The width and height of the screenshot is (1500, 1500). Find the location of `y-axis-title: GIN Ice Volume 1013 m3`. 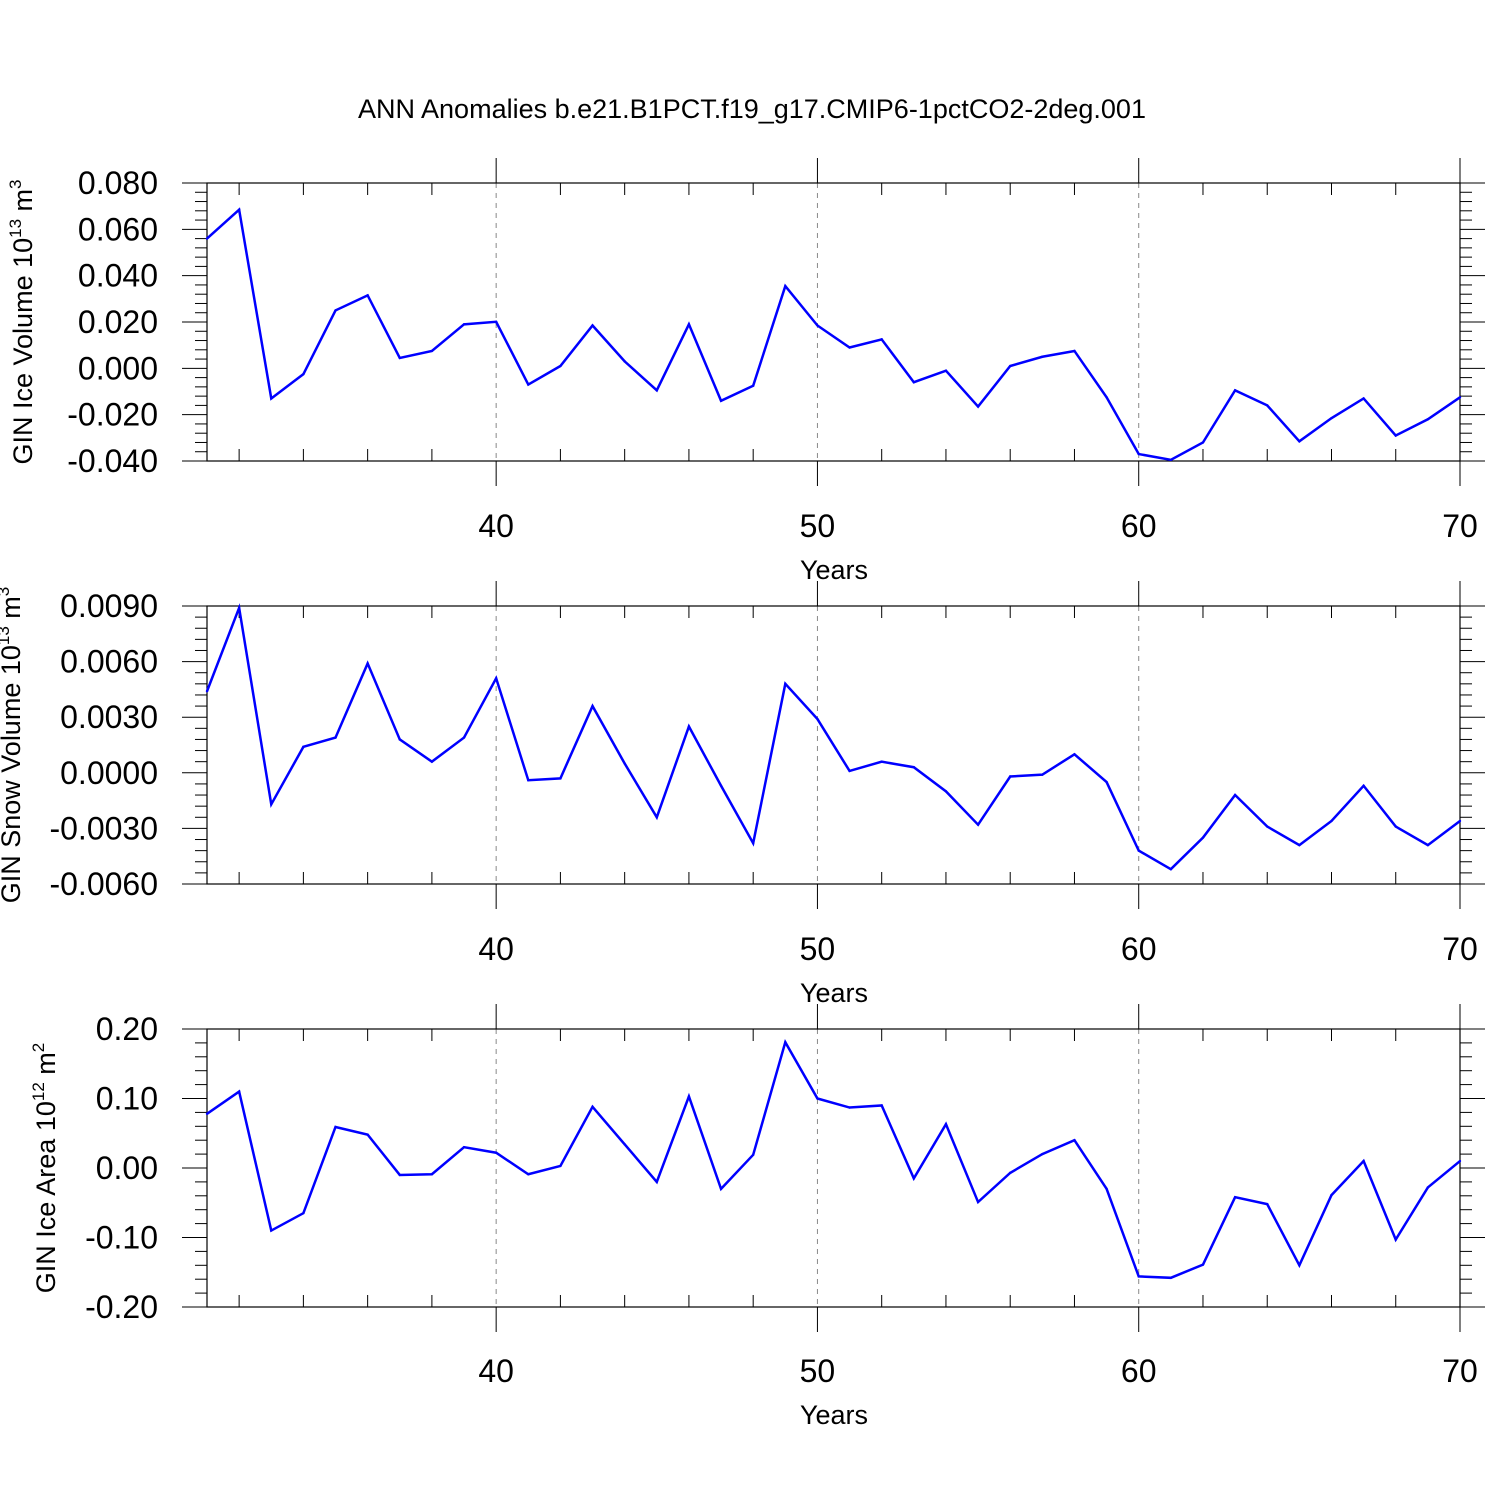

y-axis-title: GIN Ice Volume 1013 m3 is located at coordinates (22, 321).